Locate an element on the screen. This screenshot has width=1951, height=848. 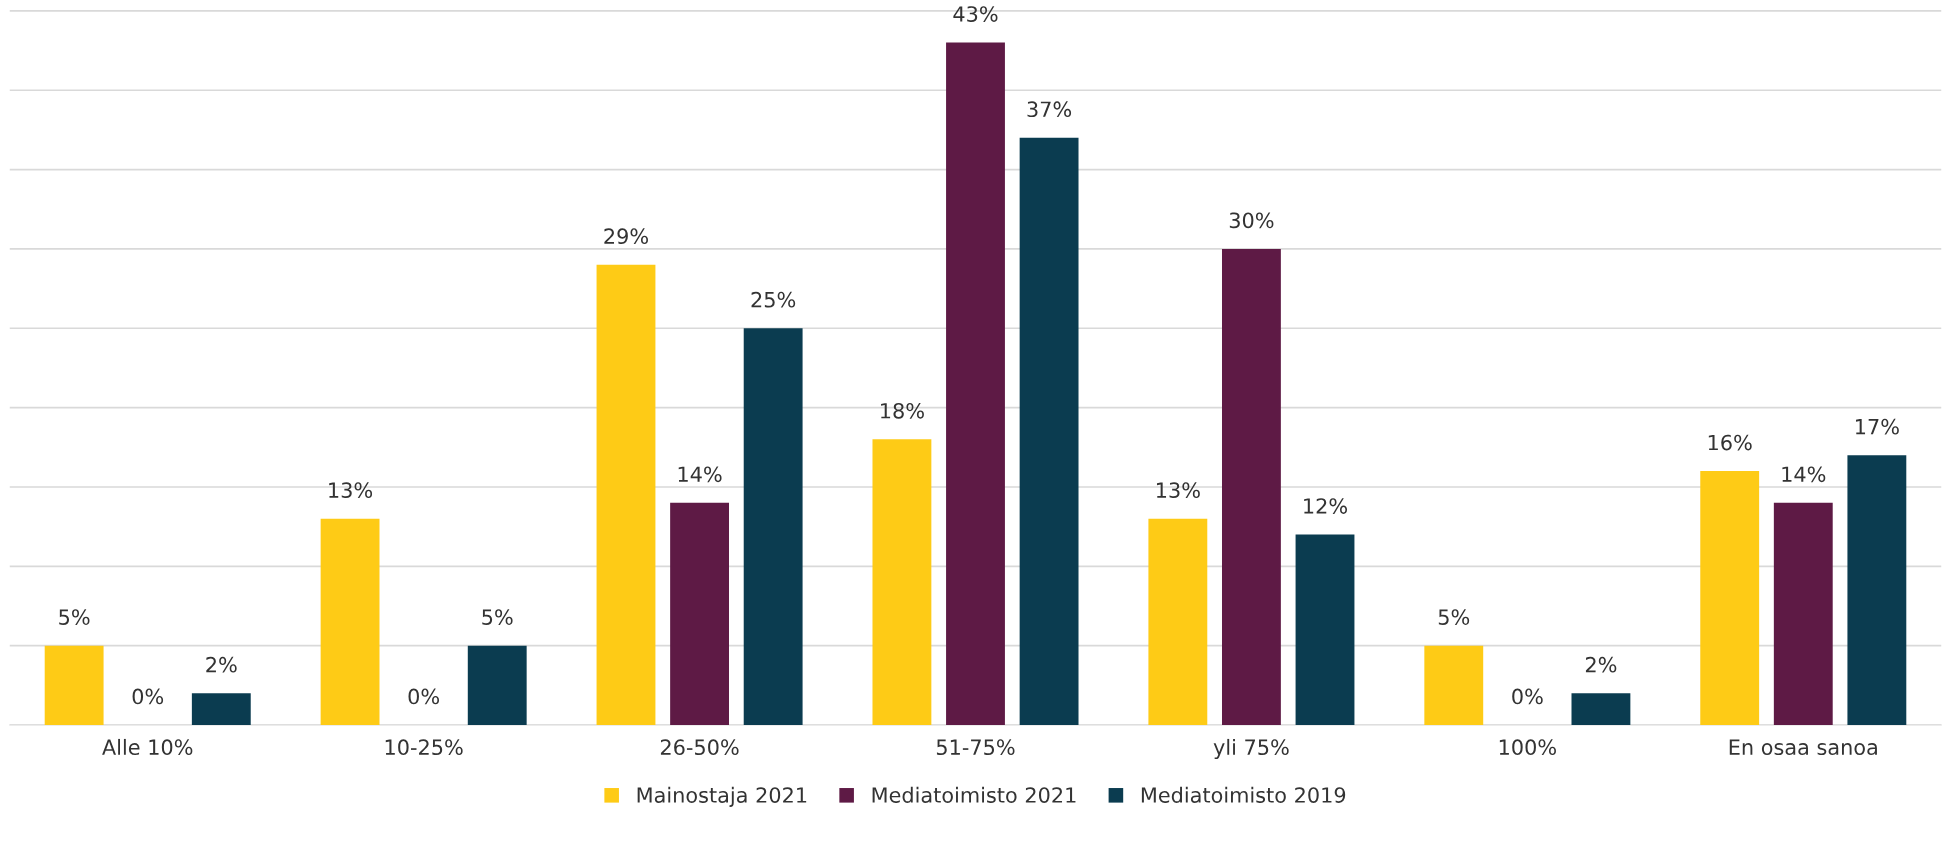
data-label: 16% is located at coordinates (1730, 442).